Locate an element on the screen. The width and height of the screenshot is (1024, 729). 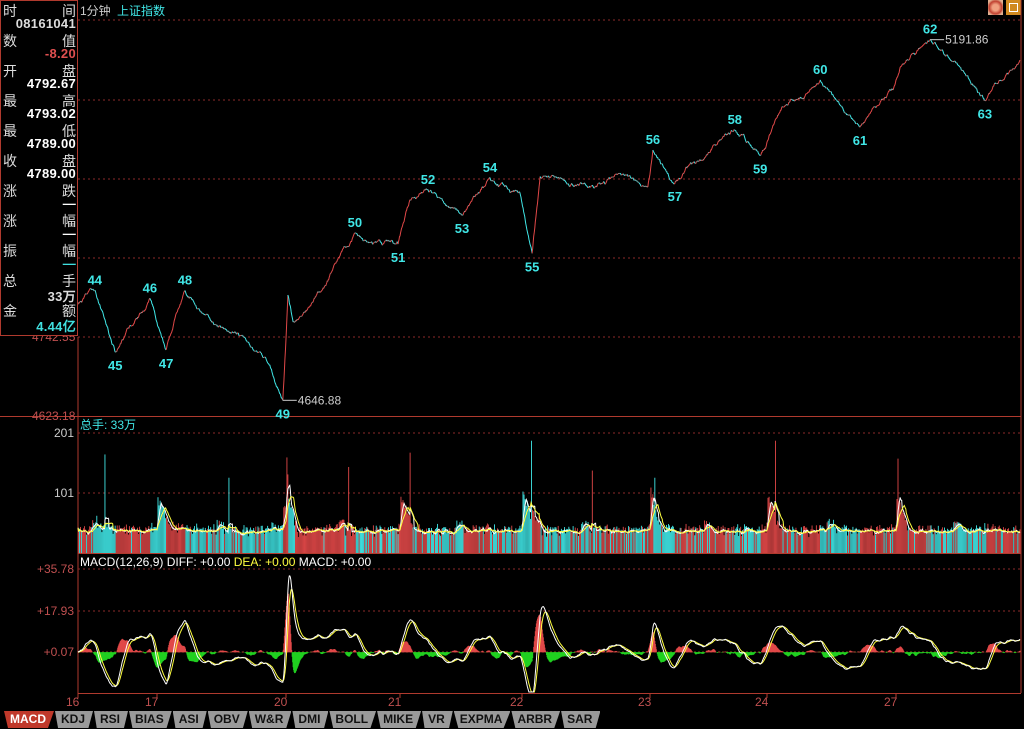
tab-wr: W&R is located at coordinates (270, 719).